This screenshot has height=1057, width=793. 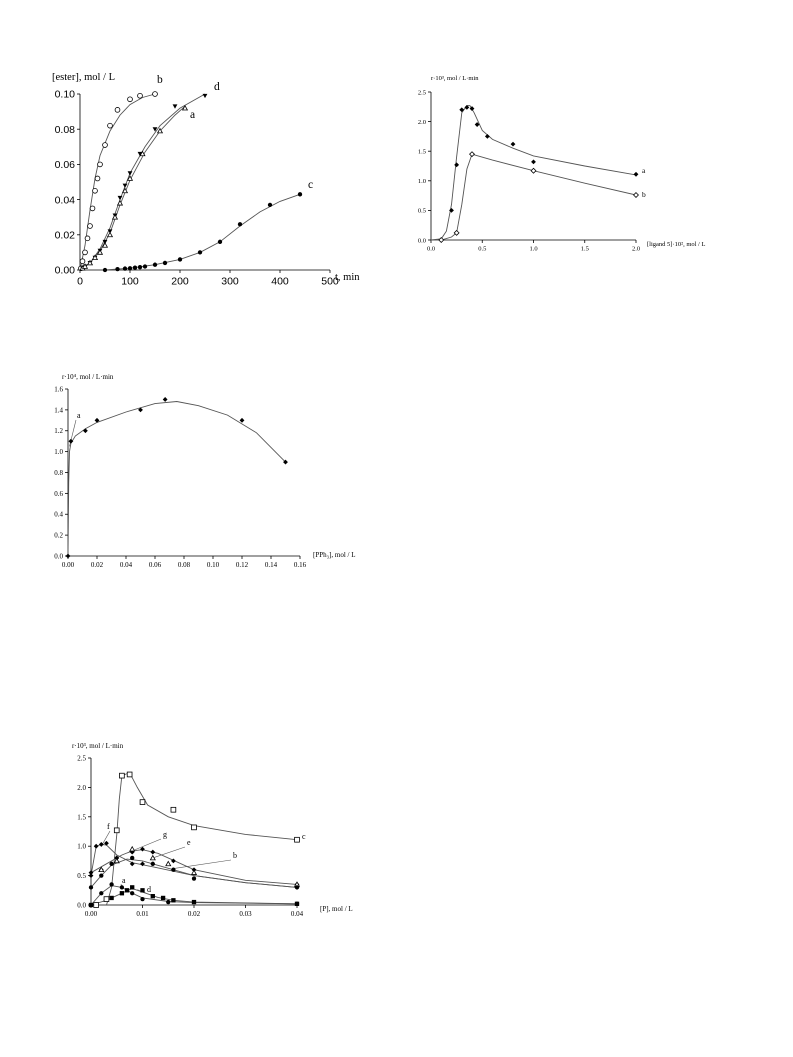 What do you see at coordinates (132, 848) in the screenshot?
I see `data-point-e` at bounding box center [132, 848].